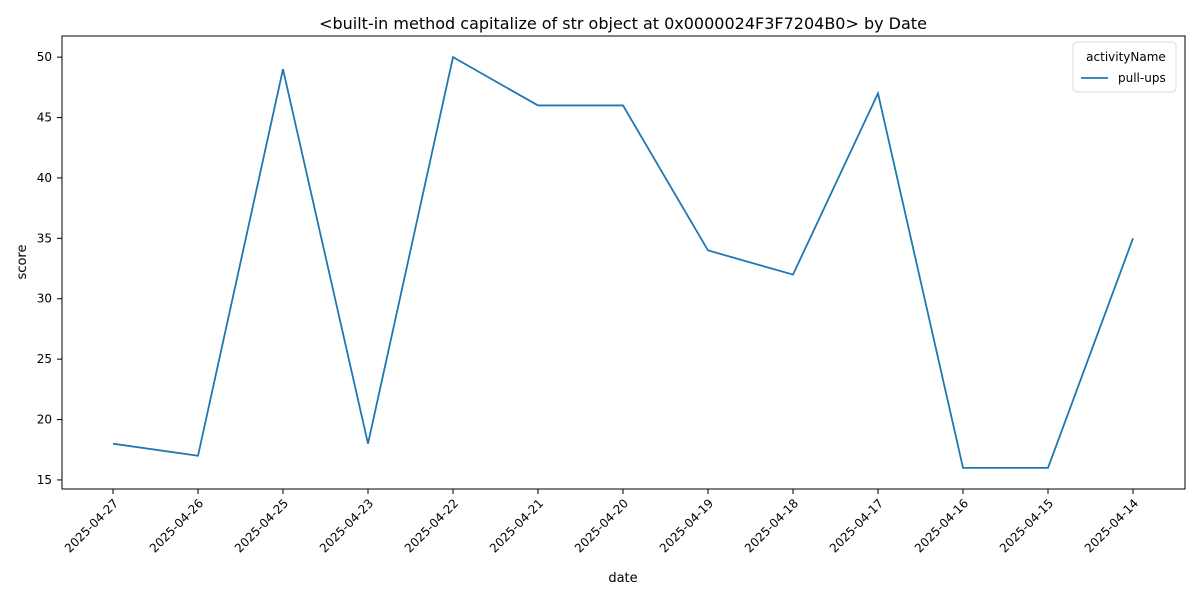  Describe the element at coordinates (176, 525) in the screenshot. I see `x-tick-label-1: 2025-04-26` at that location.